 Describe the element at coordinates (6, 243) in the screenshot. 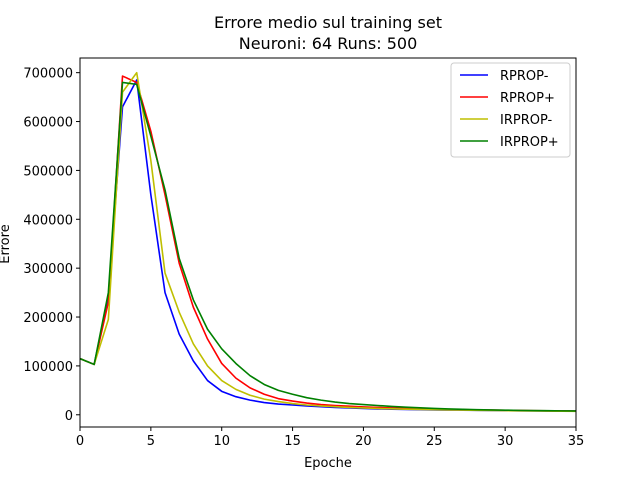

I see `y-axis-label: Errore` at that location.